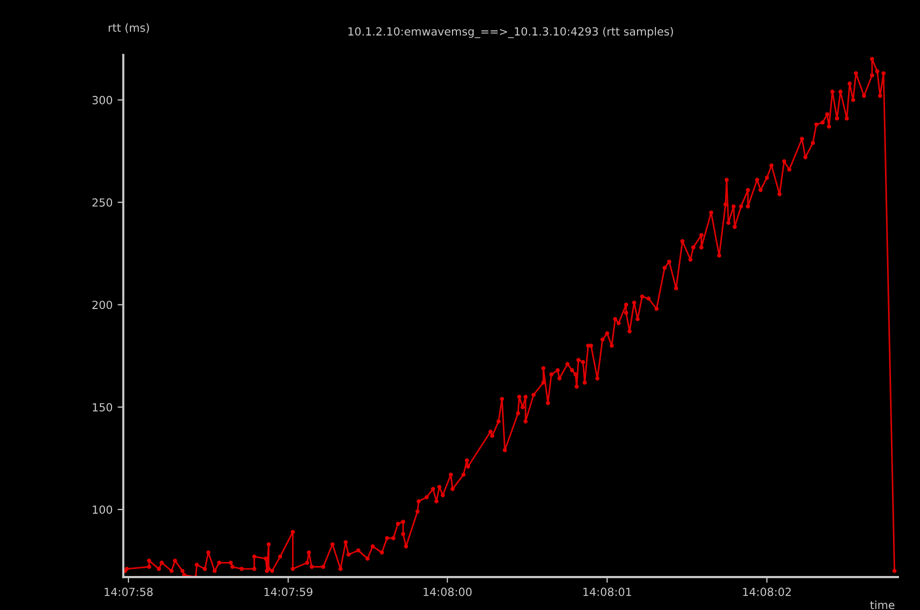 The height and width of the screenshot is (610, 920). I want to click on chart-title: 10.1.2.10:emwavemsg_==>_10.1.3.10:4293 (rtt samples), so click(510, 32).